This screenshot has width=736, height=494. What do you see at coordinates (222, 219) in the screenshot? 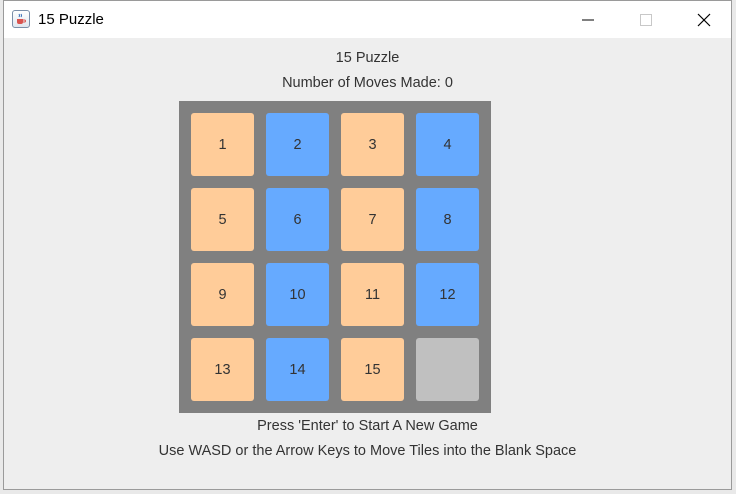
I see `tile-5: 5` at bounding box center [222, 219].